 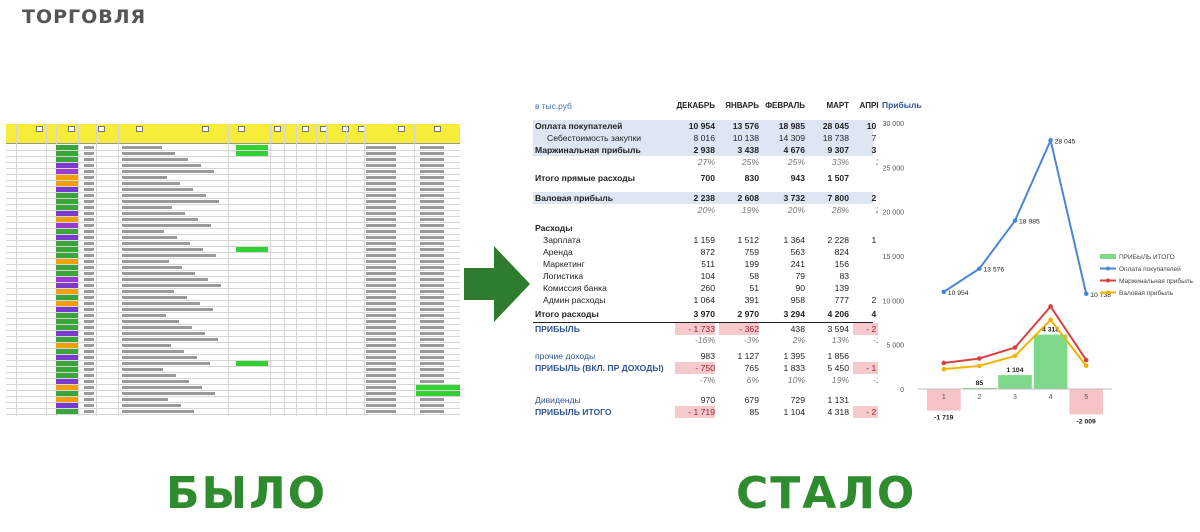 What do you see at coordinates (840, 340) in the screenshot?
I see `row-value: 13%` at bounding box center [840, 340].